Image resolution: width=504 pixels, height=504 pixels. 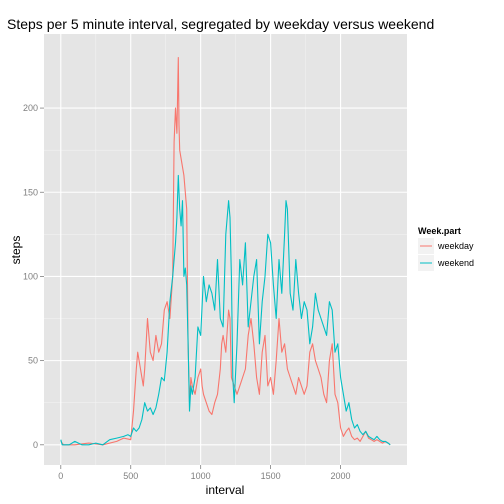 What do you see at coordinates (35, 445) in the screenshot?
I see `y-tick-label: 0` at bounding box center [35, 445].